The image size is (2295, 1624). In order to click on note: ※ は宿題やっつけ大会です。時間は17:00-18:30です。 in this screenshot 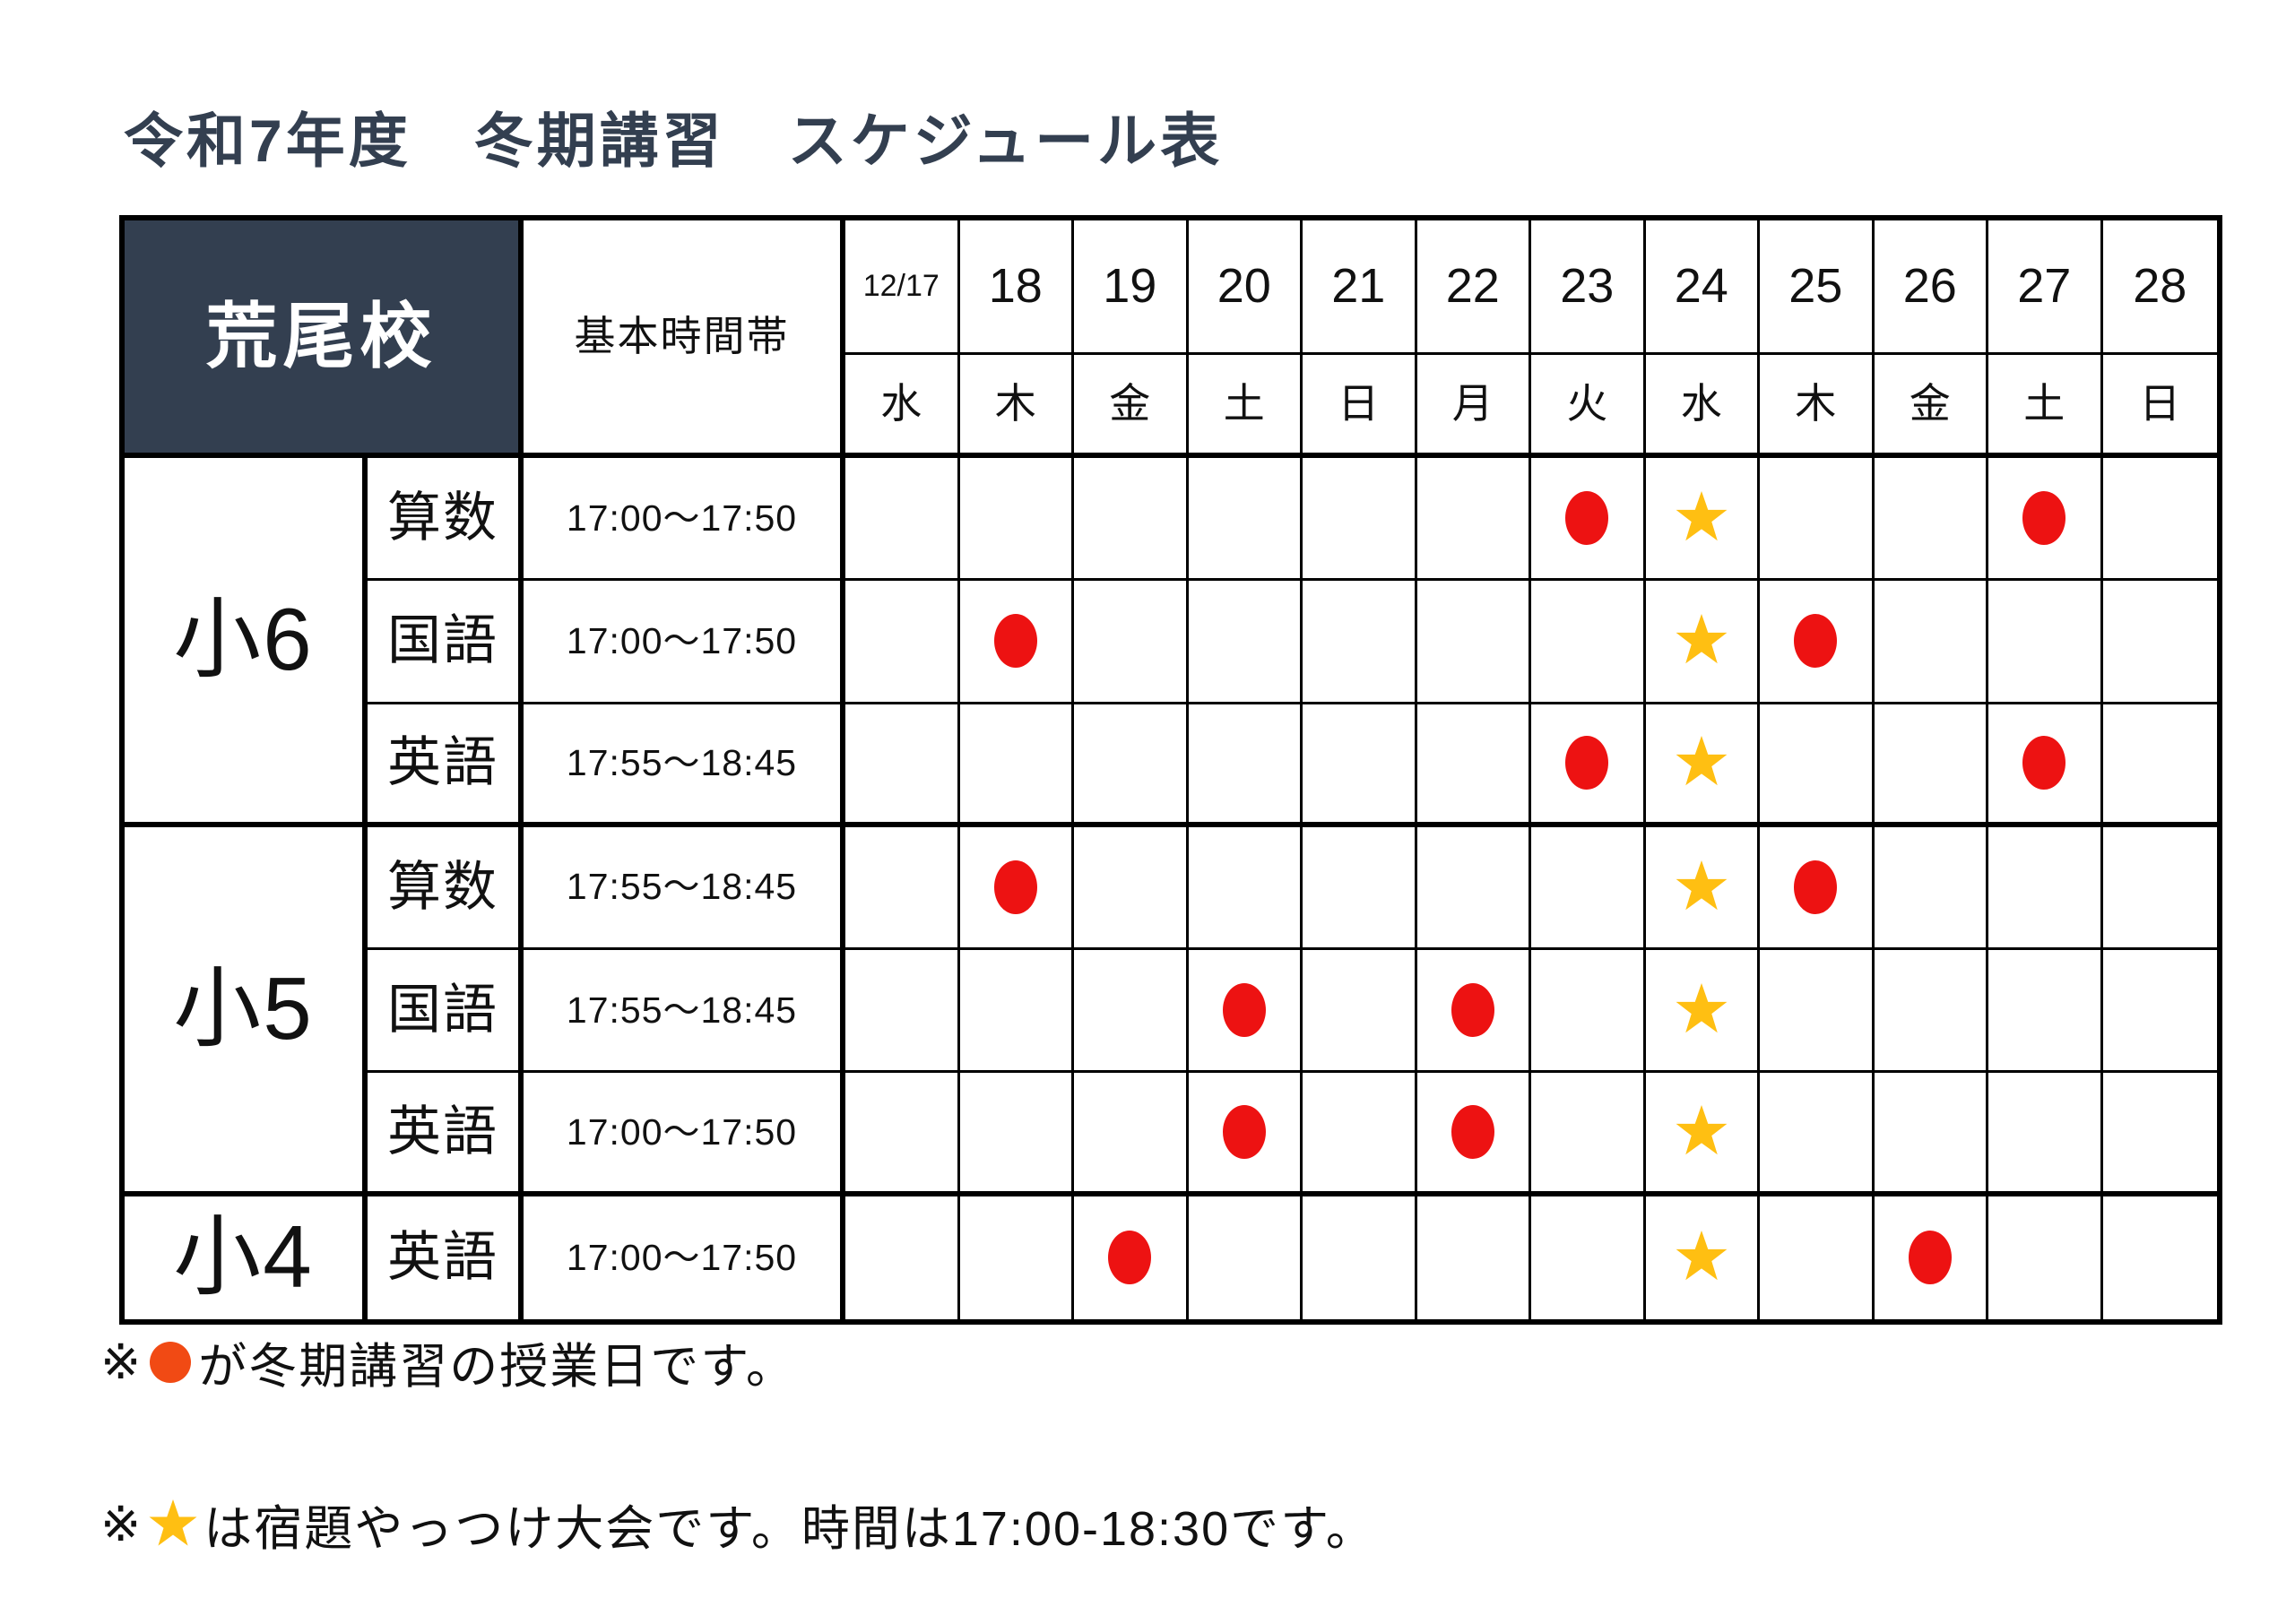, I will do `click(738, 1524)`.